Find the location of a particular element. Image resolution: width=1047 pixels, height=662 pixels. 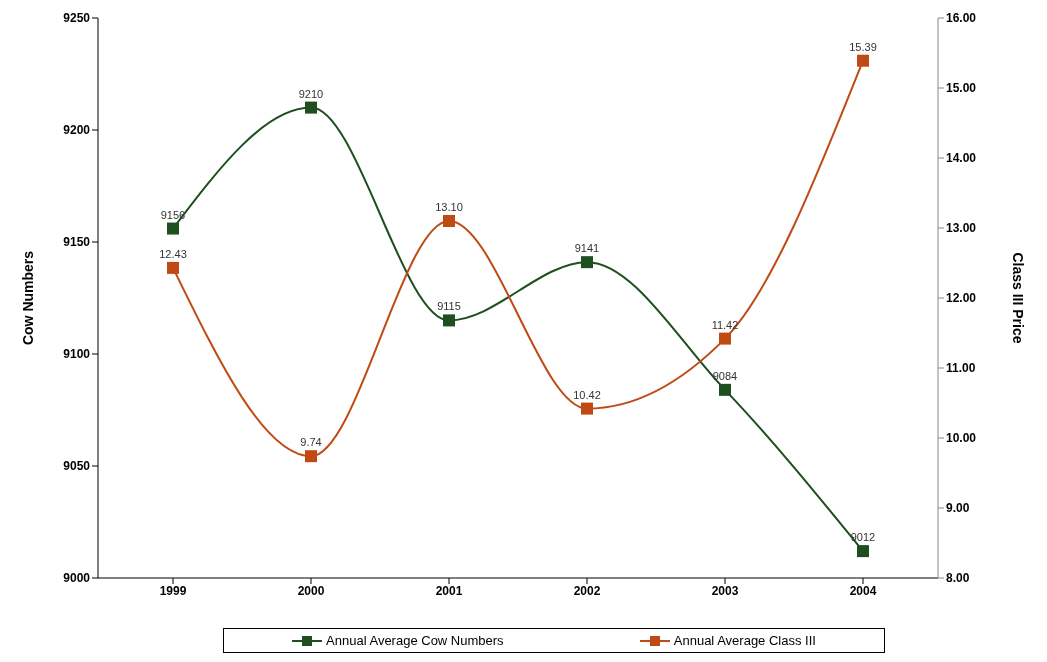

y2-tick-label: 11.00 is located at coordinates (961, 368).